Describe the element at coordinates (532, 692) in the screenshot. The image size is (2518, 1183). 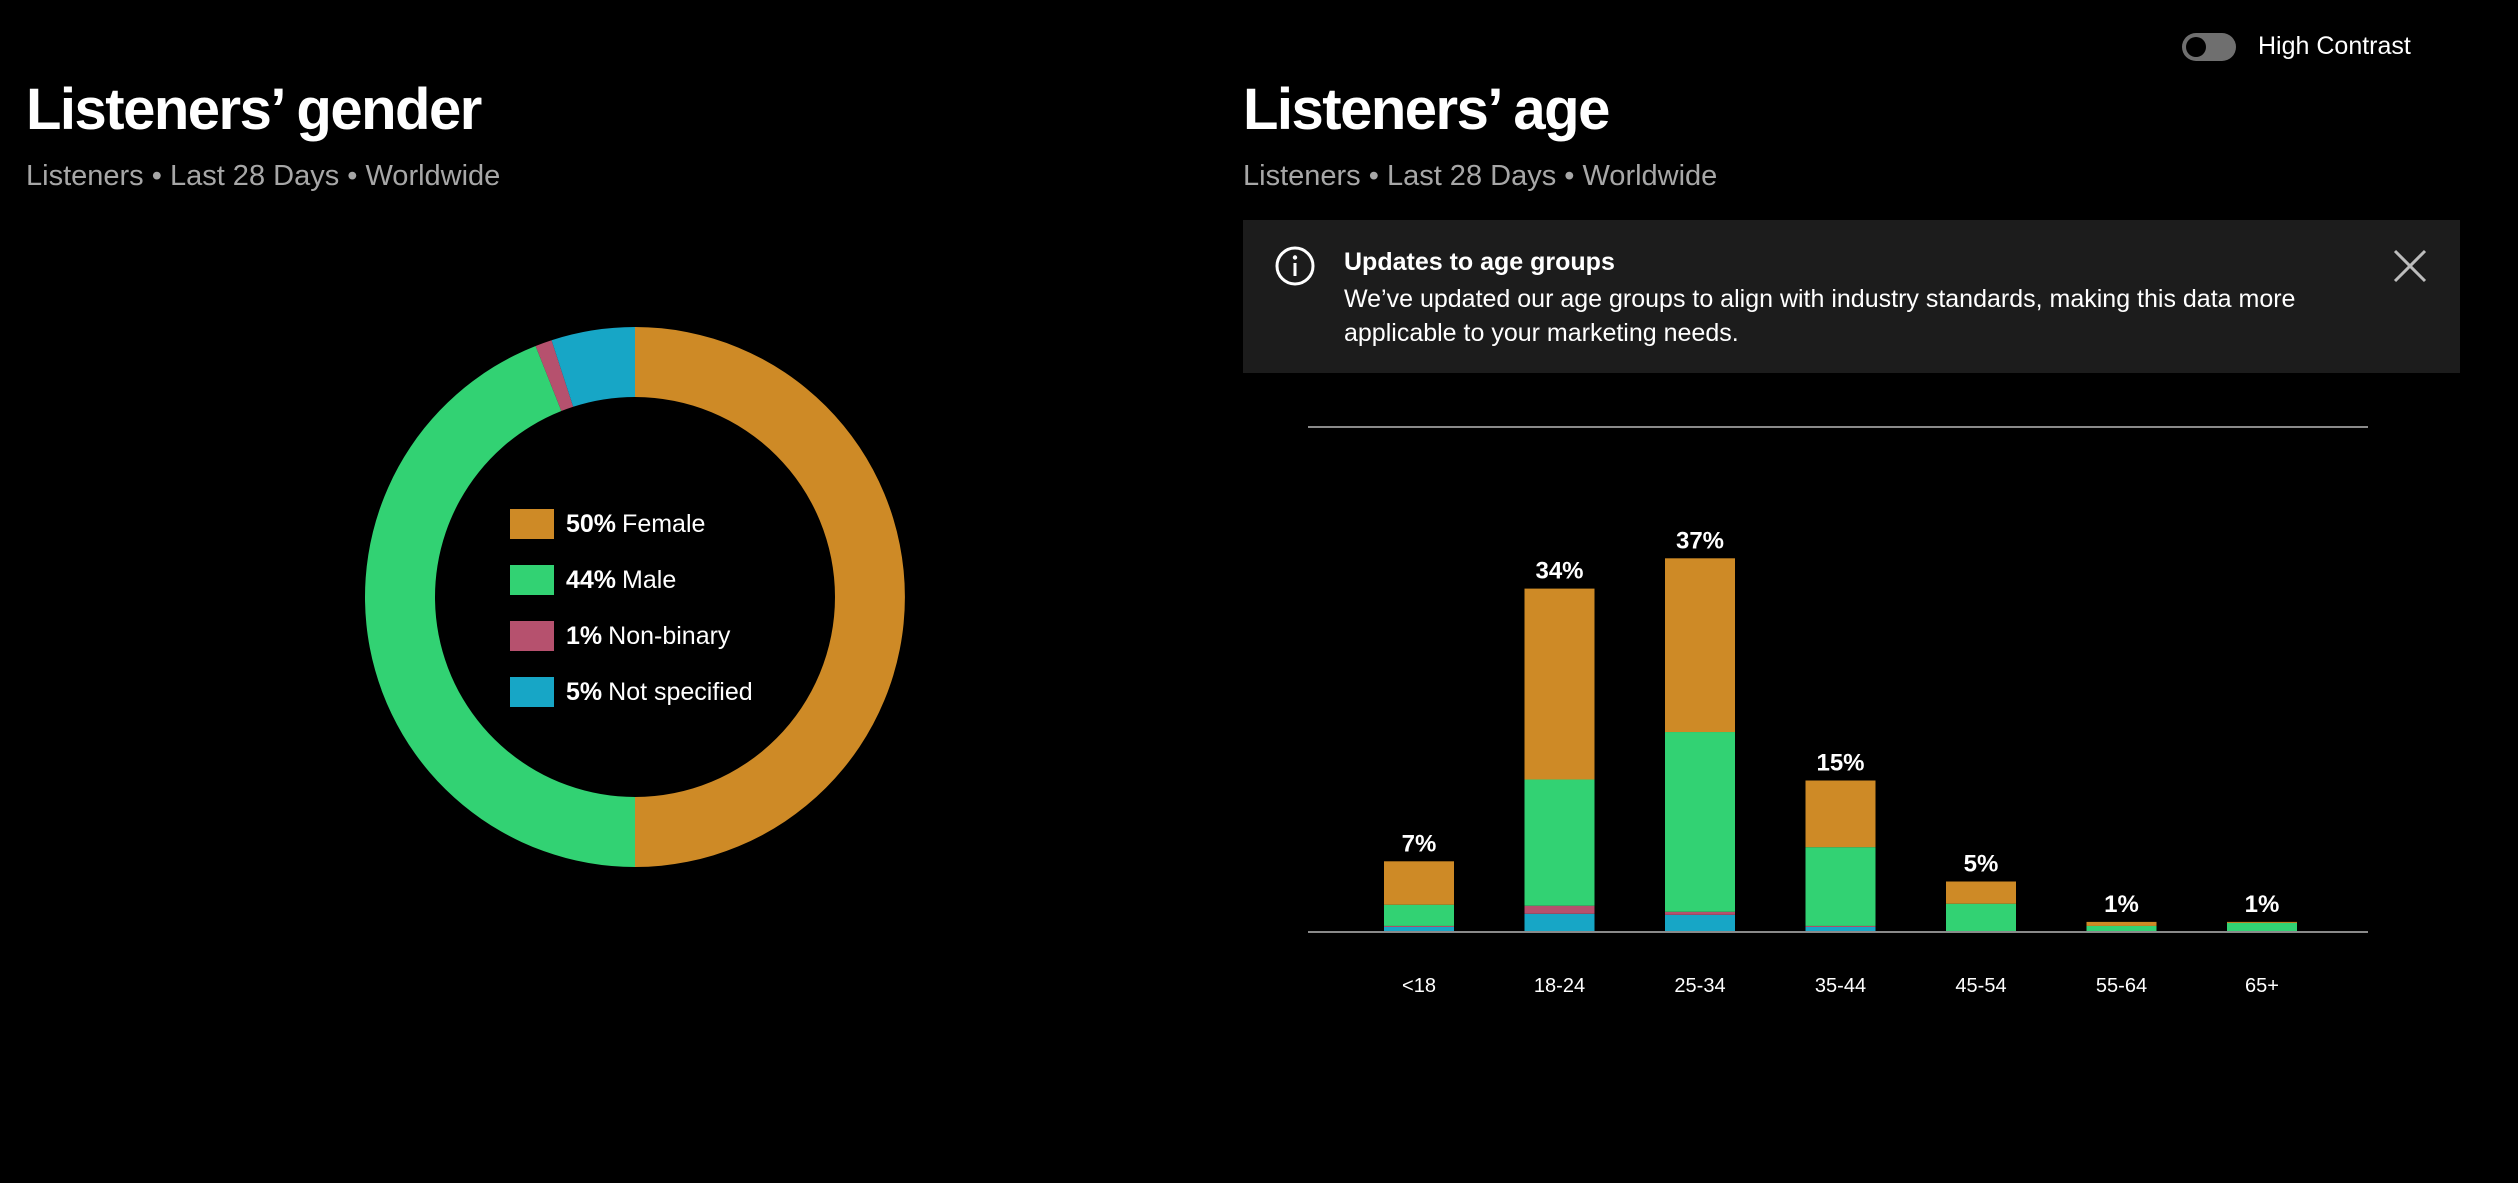
I see `legend-swatch-not-specified` at that location.